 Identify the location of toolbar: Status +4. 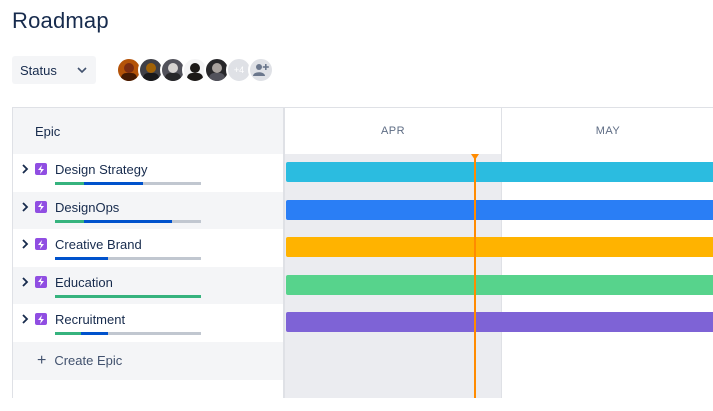
(143, 70).